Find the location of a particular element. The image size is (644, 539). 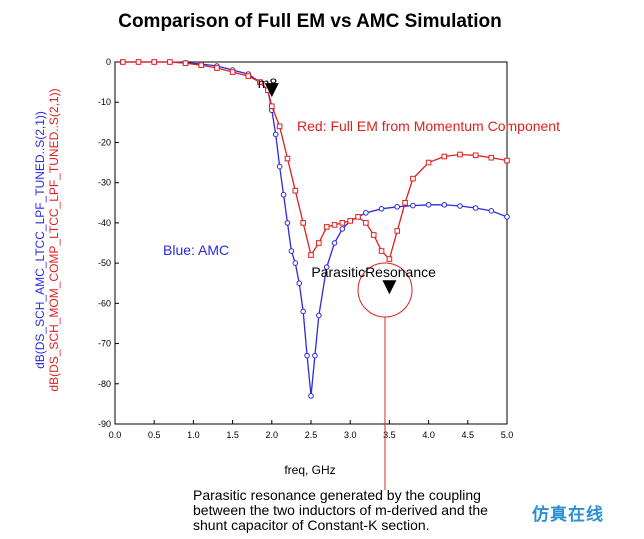

y-tick-label: -60 is located at coordinates (104, 303).